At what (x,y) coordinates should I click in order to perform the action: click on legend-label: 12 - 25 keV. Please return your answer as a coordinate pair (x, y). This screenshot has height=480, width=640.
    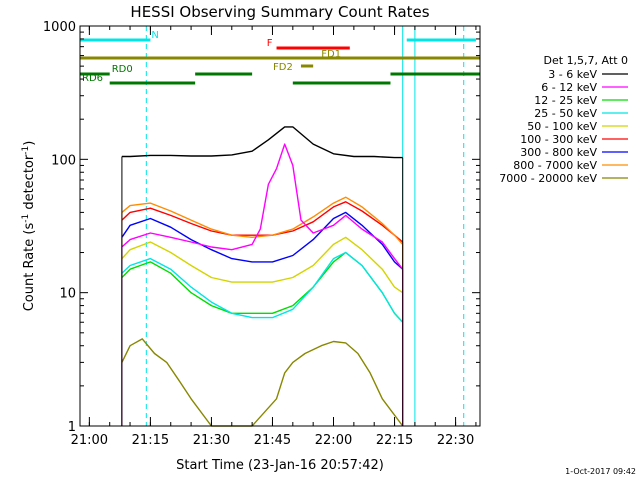
    Looking at the image, I should click on (565, 100).